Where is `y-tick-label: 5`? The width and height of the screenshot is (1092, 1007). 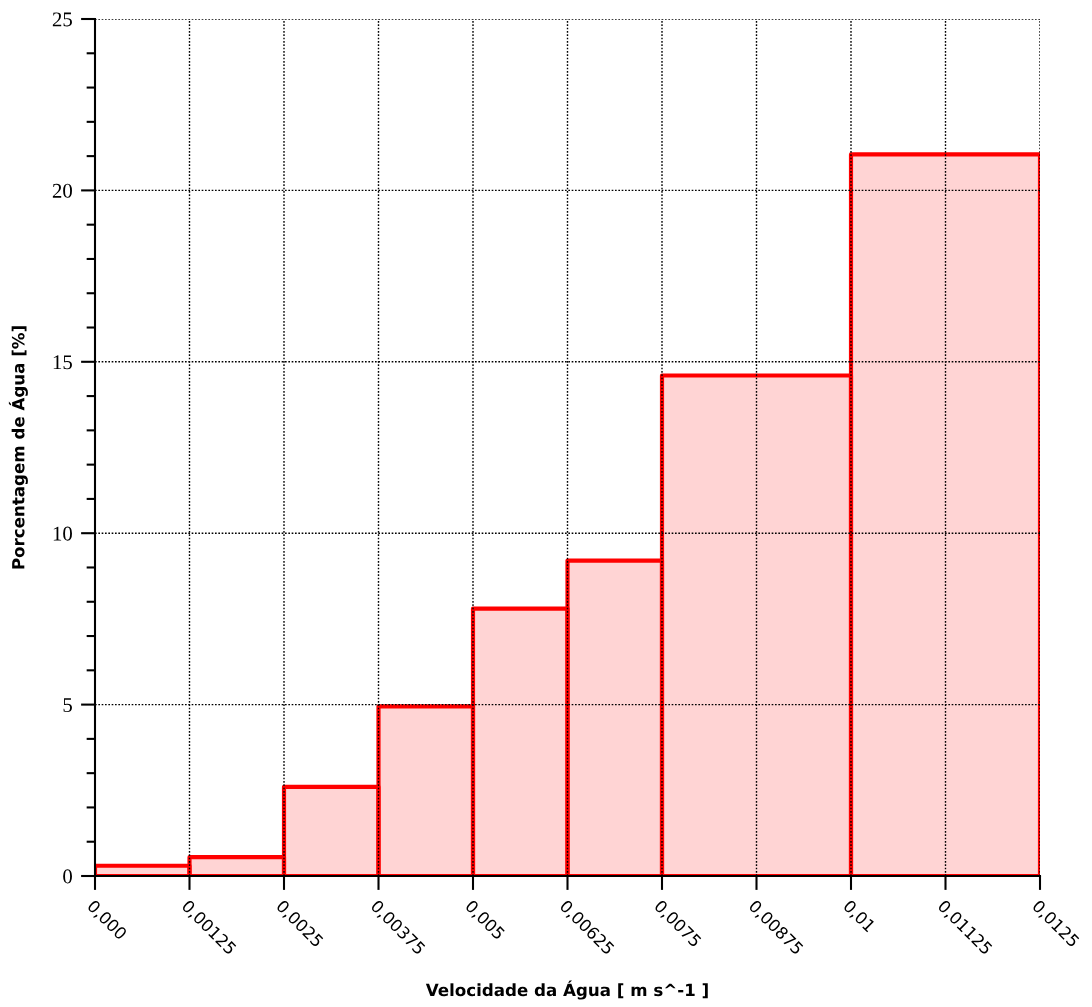 y-tick-label: 5 is located at coordinates (67, 705).